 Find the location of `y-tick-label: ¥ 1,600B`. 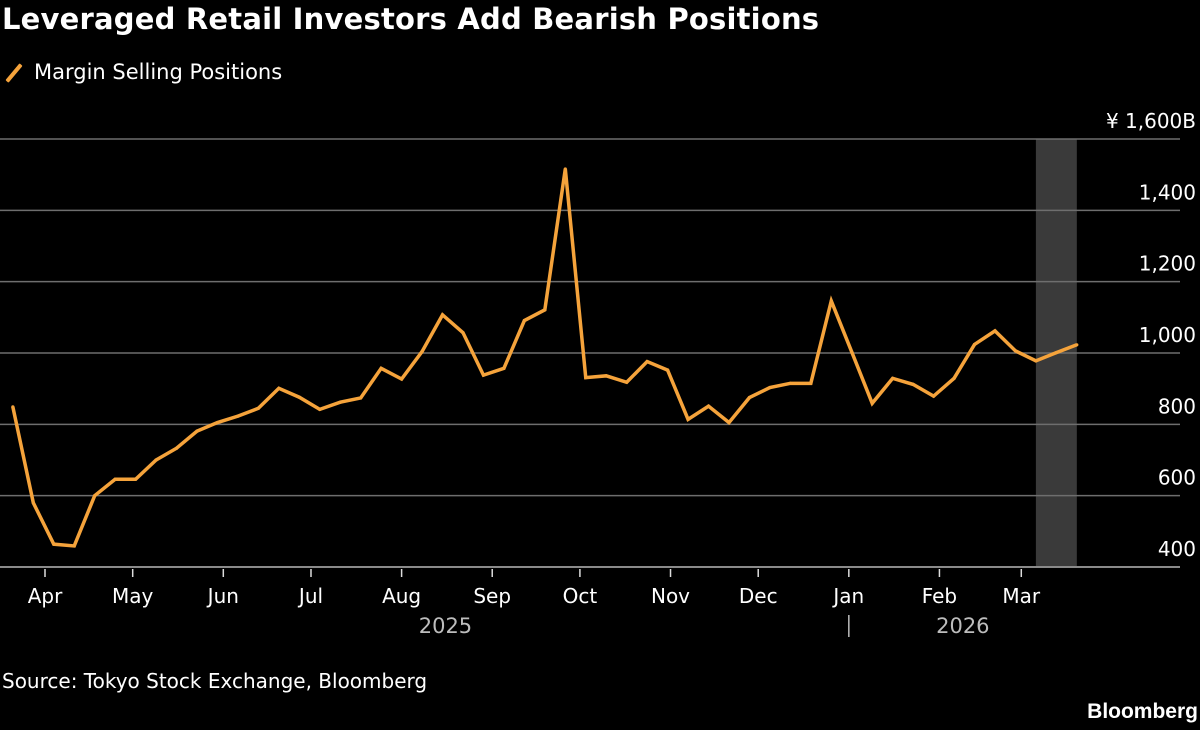

y-tick-label: ¥ 1,600B is located at coordinates (1151, 121).